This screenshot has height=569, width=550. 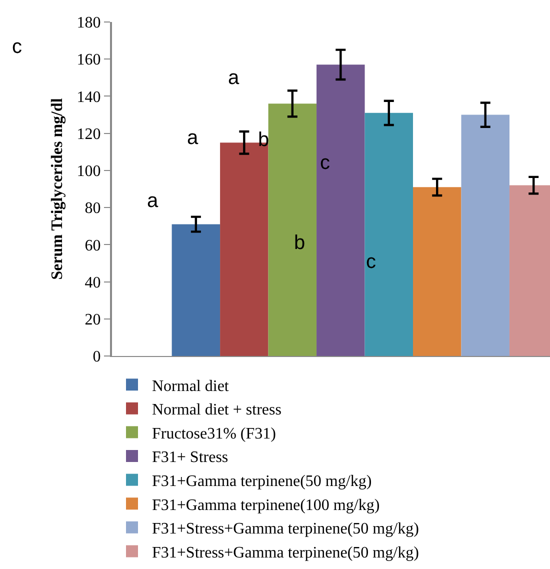 I want to click on y-tick-label: 180, so click(x=88, y=23).